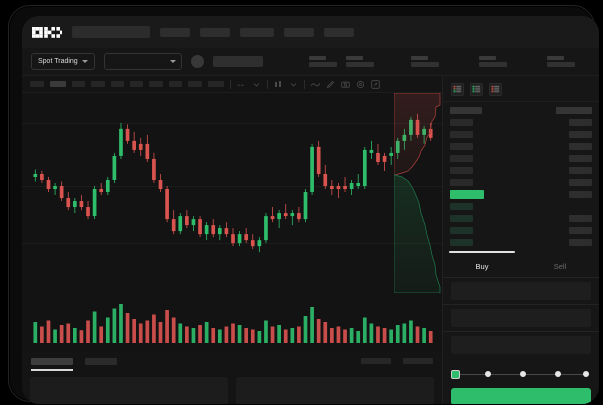 This screenshot has height=405, width=603. I want to click on orderbook-col-amount, so click(574, 110).